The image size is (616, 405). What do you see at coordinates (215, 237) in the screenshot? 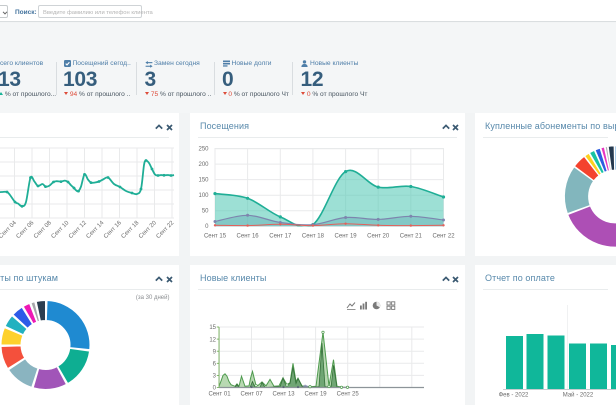
I see `svg-text: Сент 15` at bounding box center [215, 237].